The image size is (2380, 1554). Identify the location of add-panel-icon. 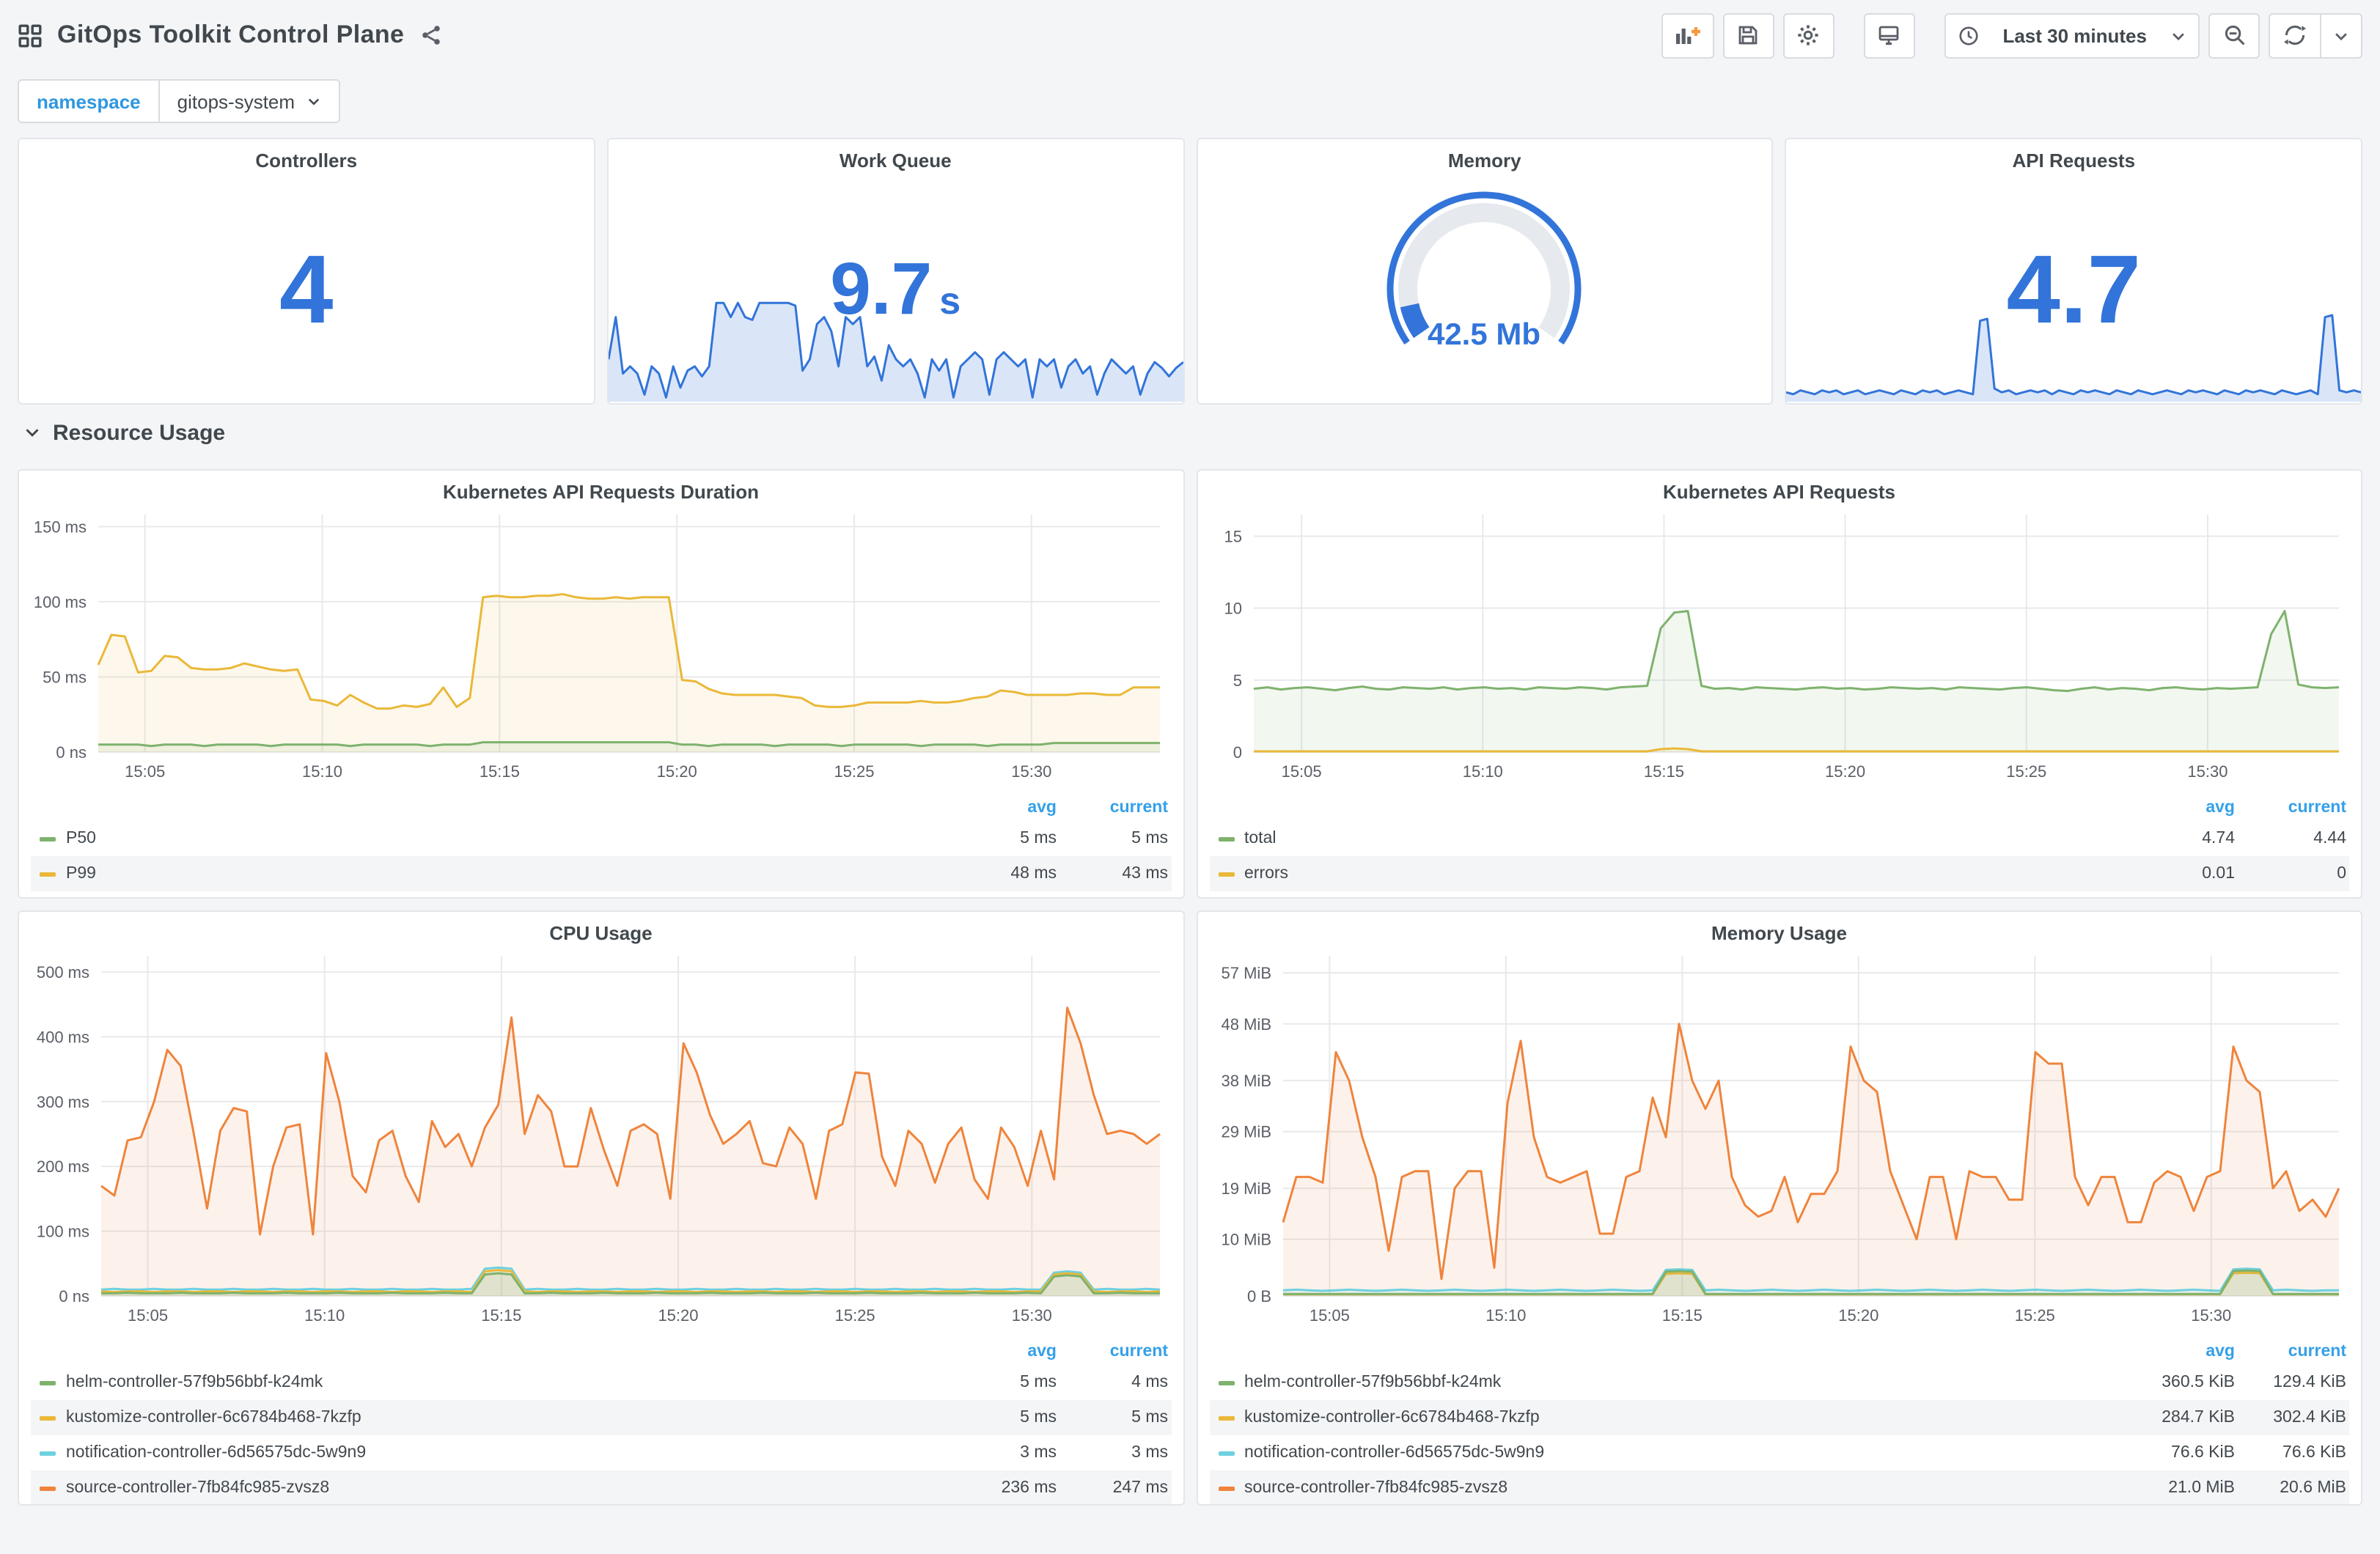
(1687, 35).